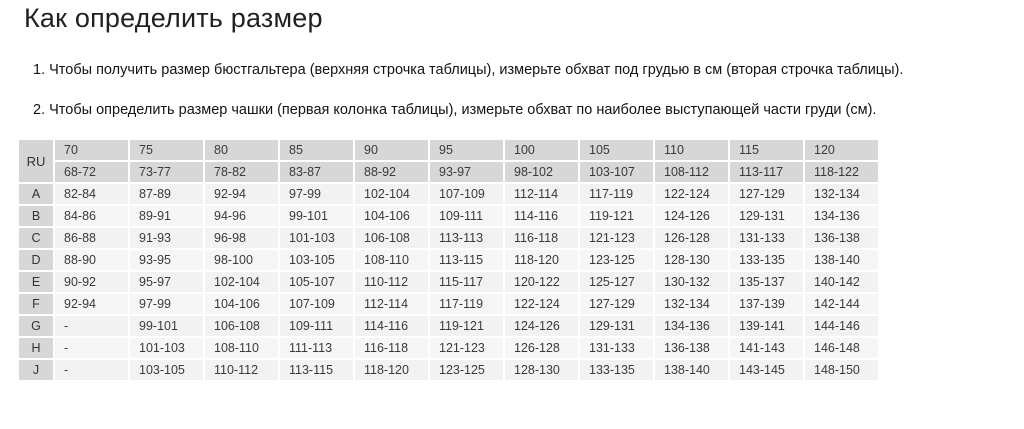  Describe the element at coordinates (691, 304) in the screenshot. I see `size-range-cell: 132-134` at that location.